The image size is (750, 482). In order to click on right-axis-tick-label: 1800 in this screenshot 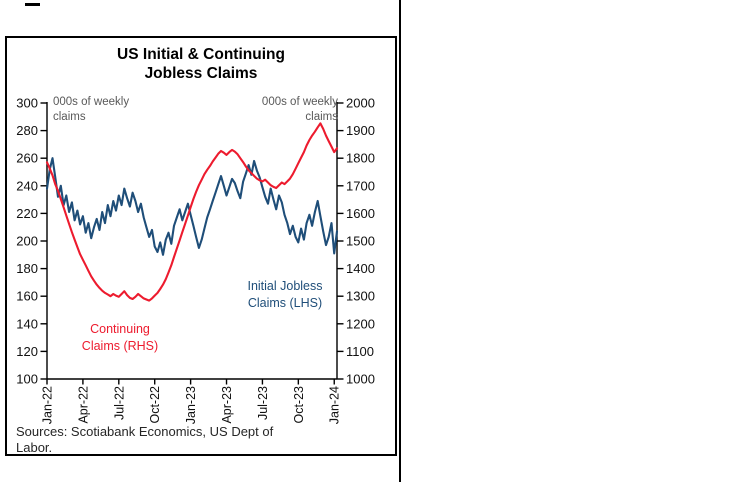, I will do `click(360, 158)`.